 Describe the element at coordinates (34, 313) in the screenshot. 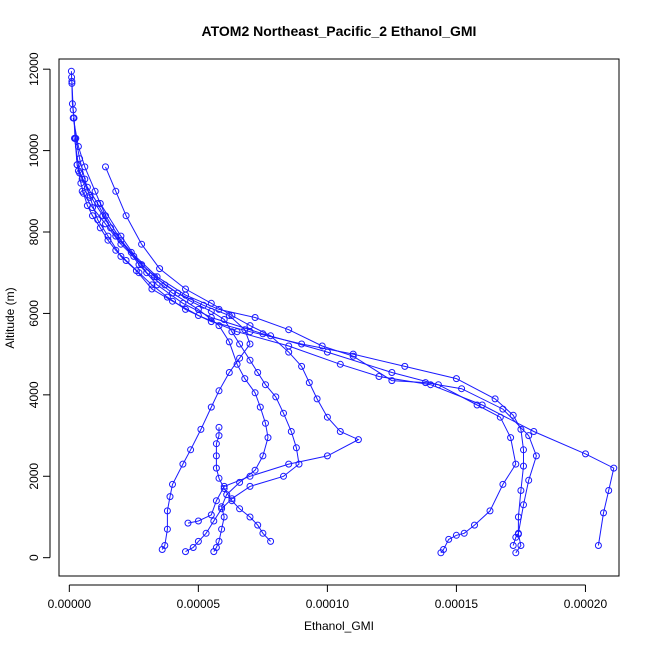

I see `y-tick-label: 6000` at that location.